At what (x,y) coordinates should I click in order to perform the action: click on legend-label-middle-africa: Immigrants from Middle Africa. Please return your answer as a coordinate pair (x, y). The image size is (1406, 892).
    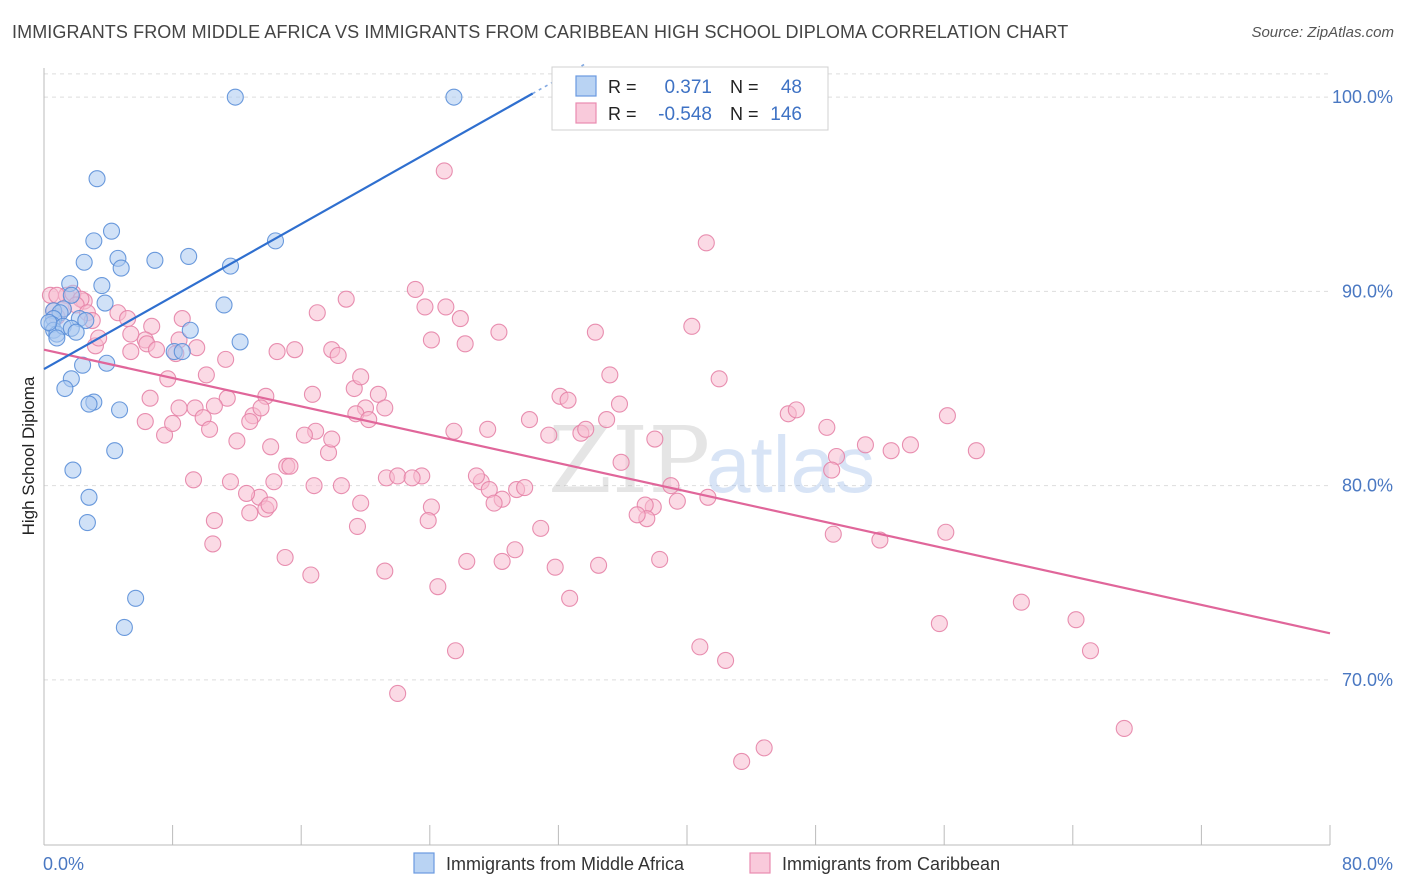
    Looking at the image, I should click on (565, 864).